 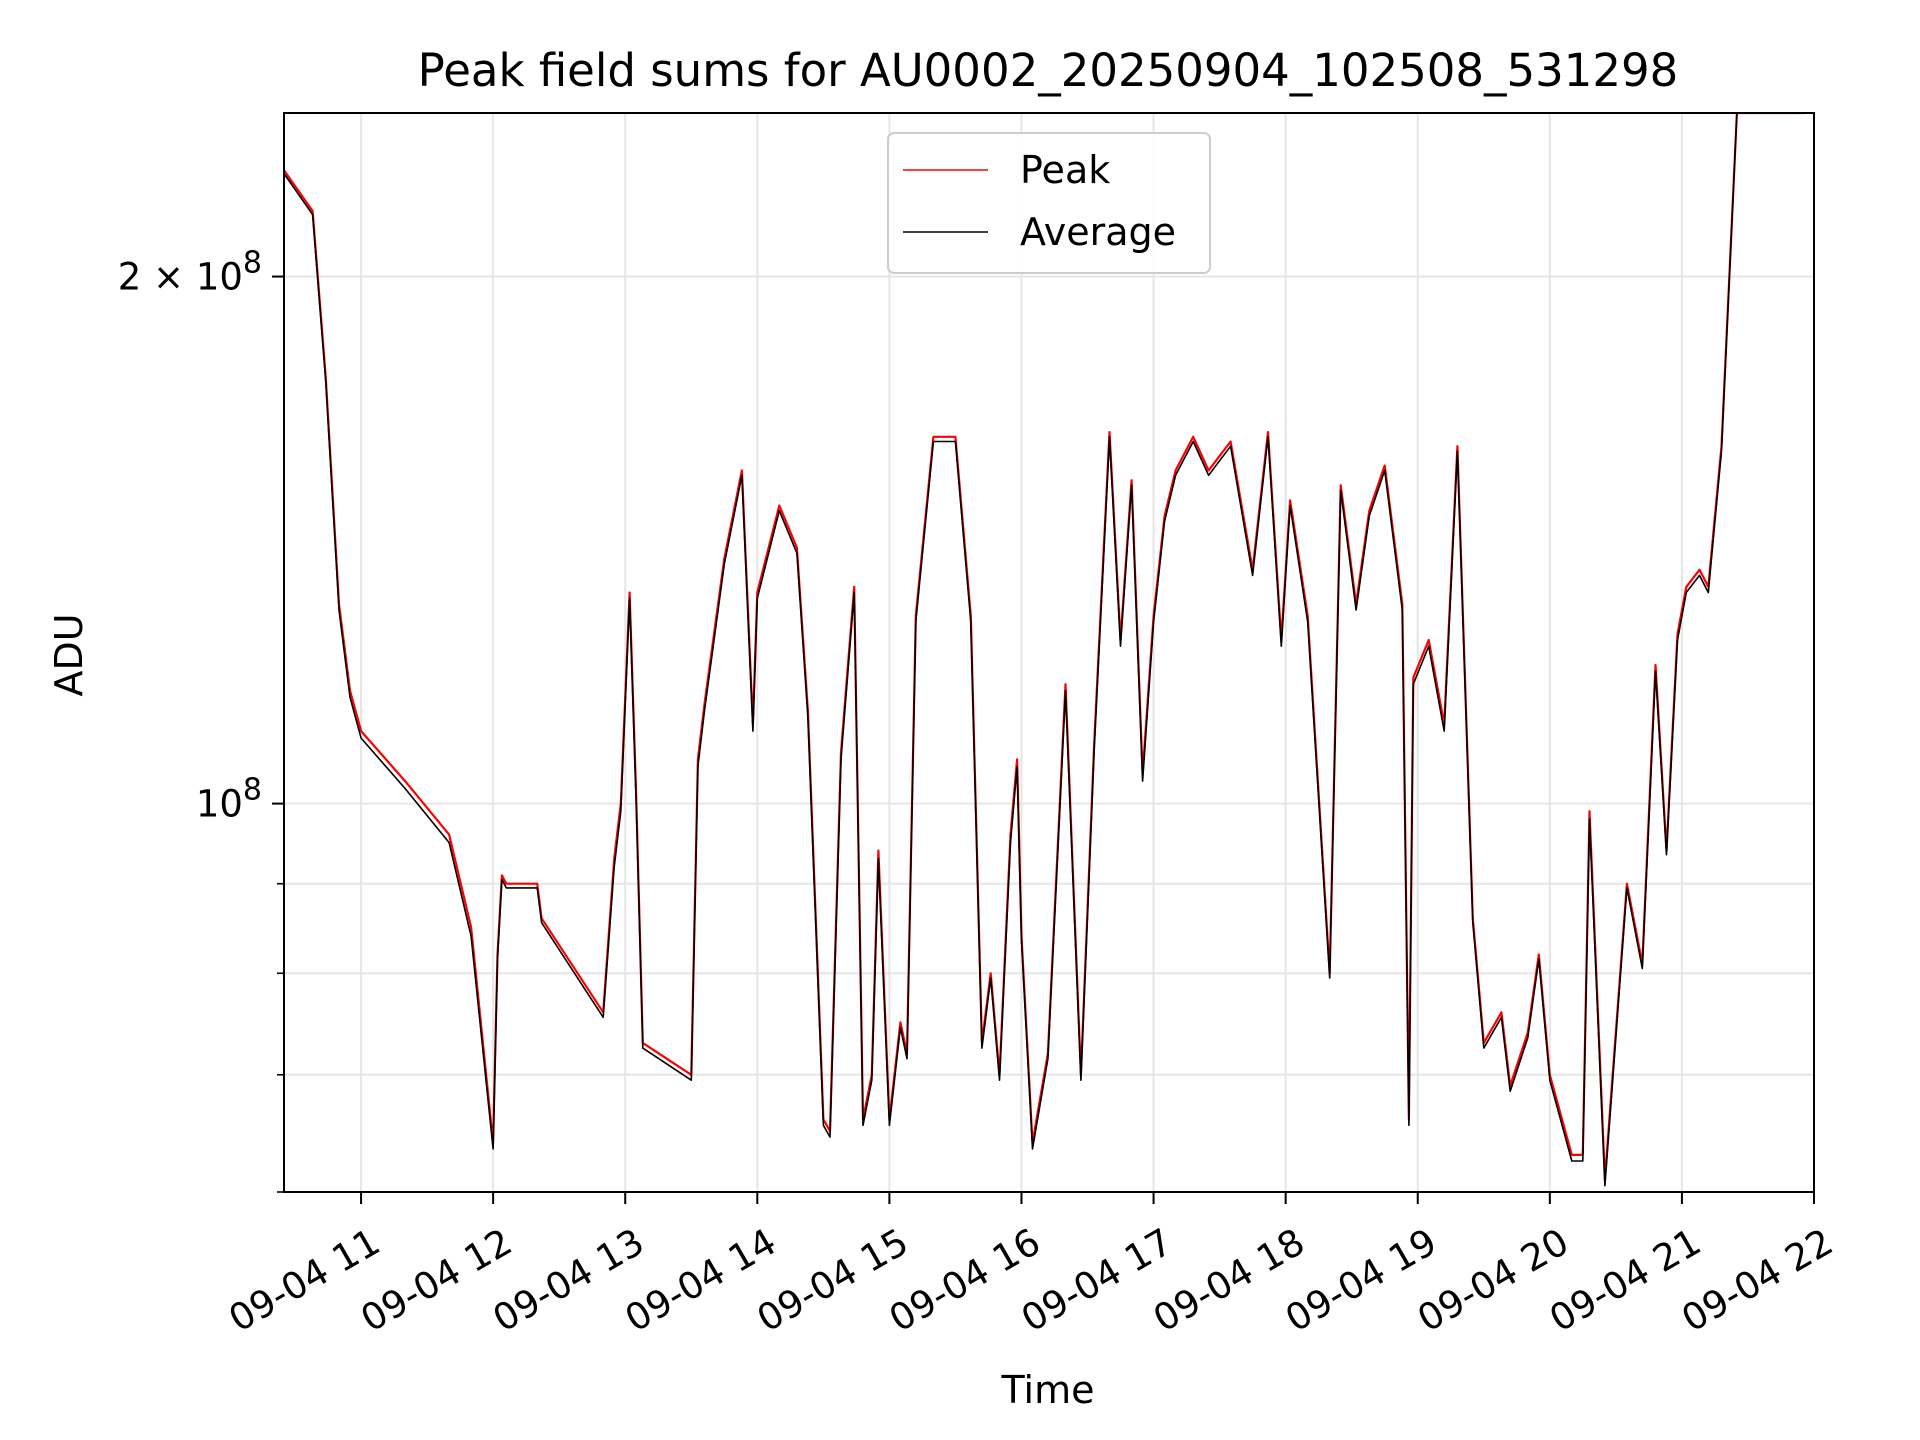 I want to click on legend: Peak Average, so click(x=1049, y=203).